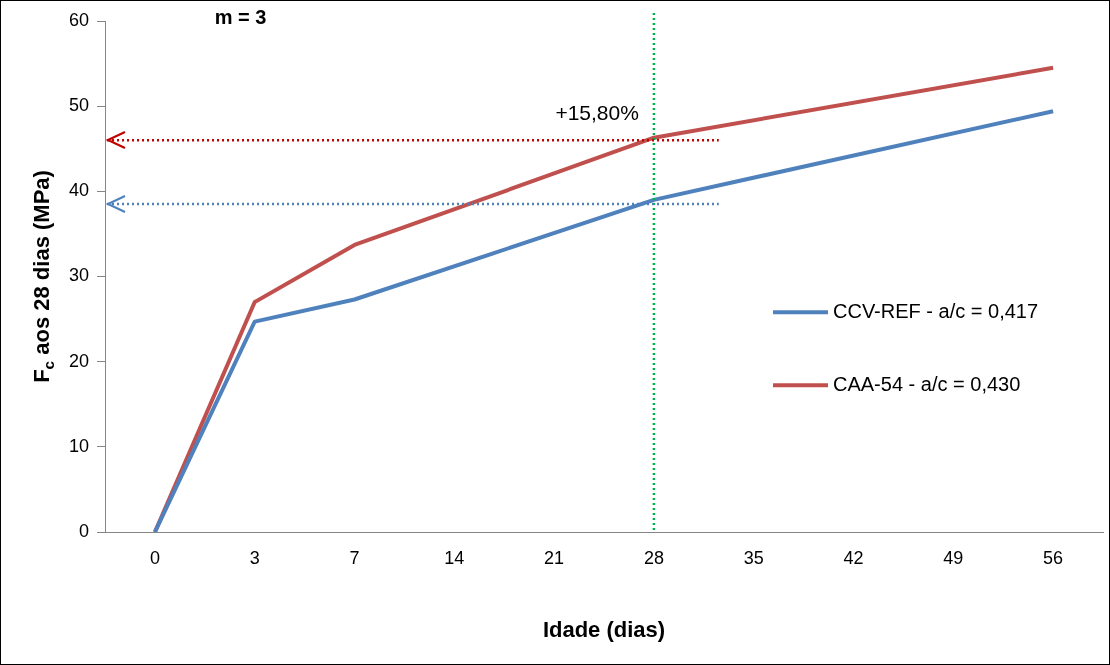 This screenshot has width=1110, height=665. I want to click on legend-label: CCV-REF - a/c = 0,417, so click(936, 310).